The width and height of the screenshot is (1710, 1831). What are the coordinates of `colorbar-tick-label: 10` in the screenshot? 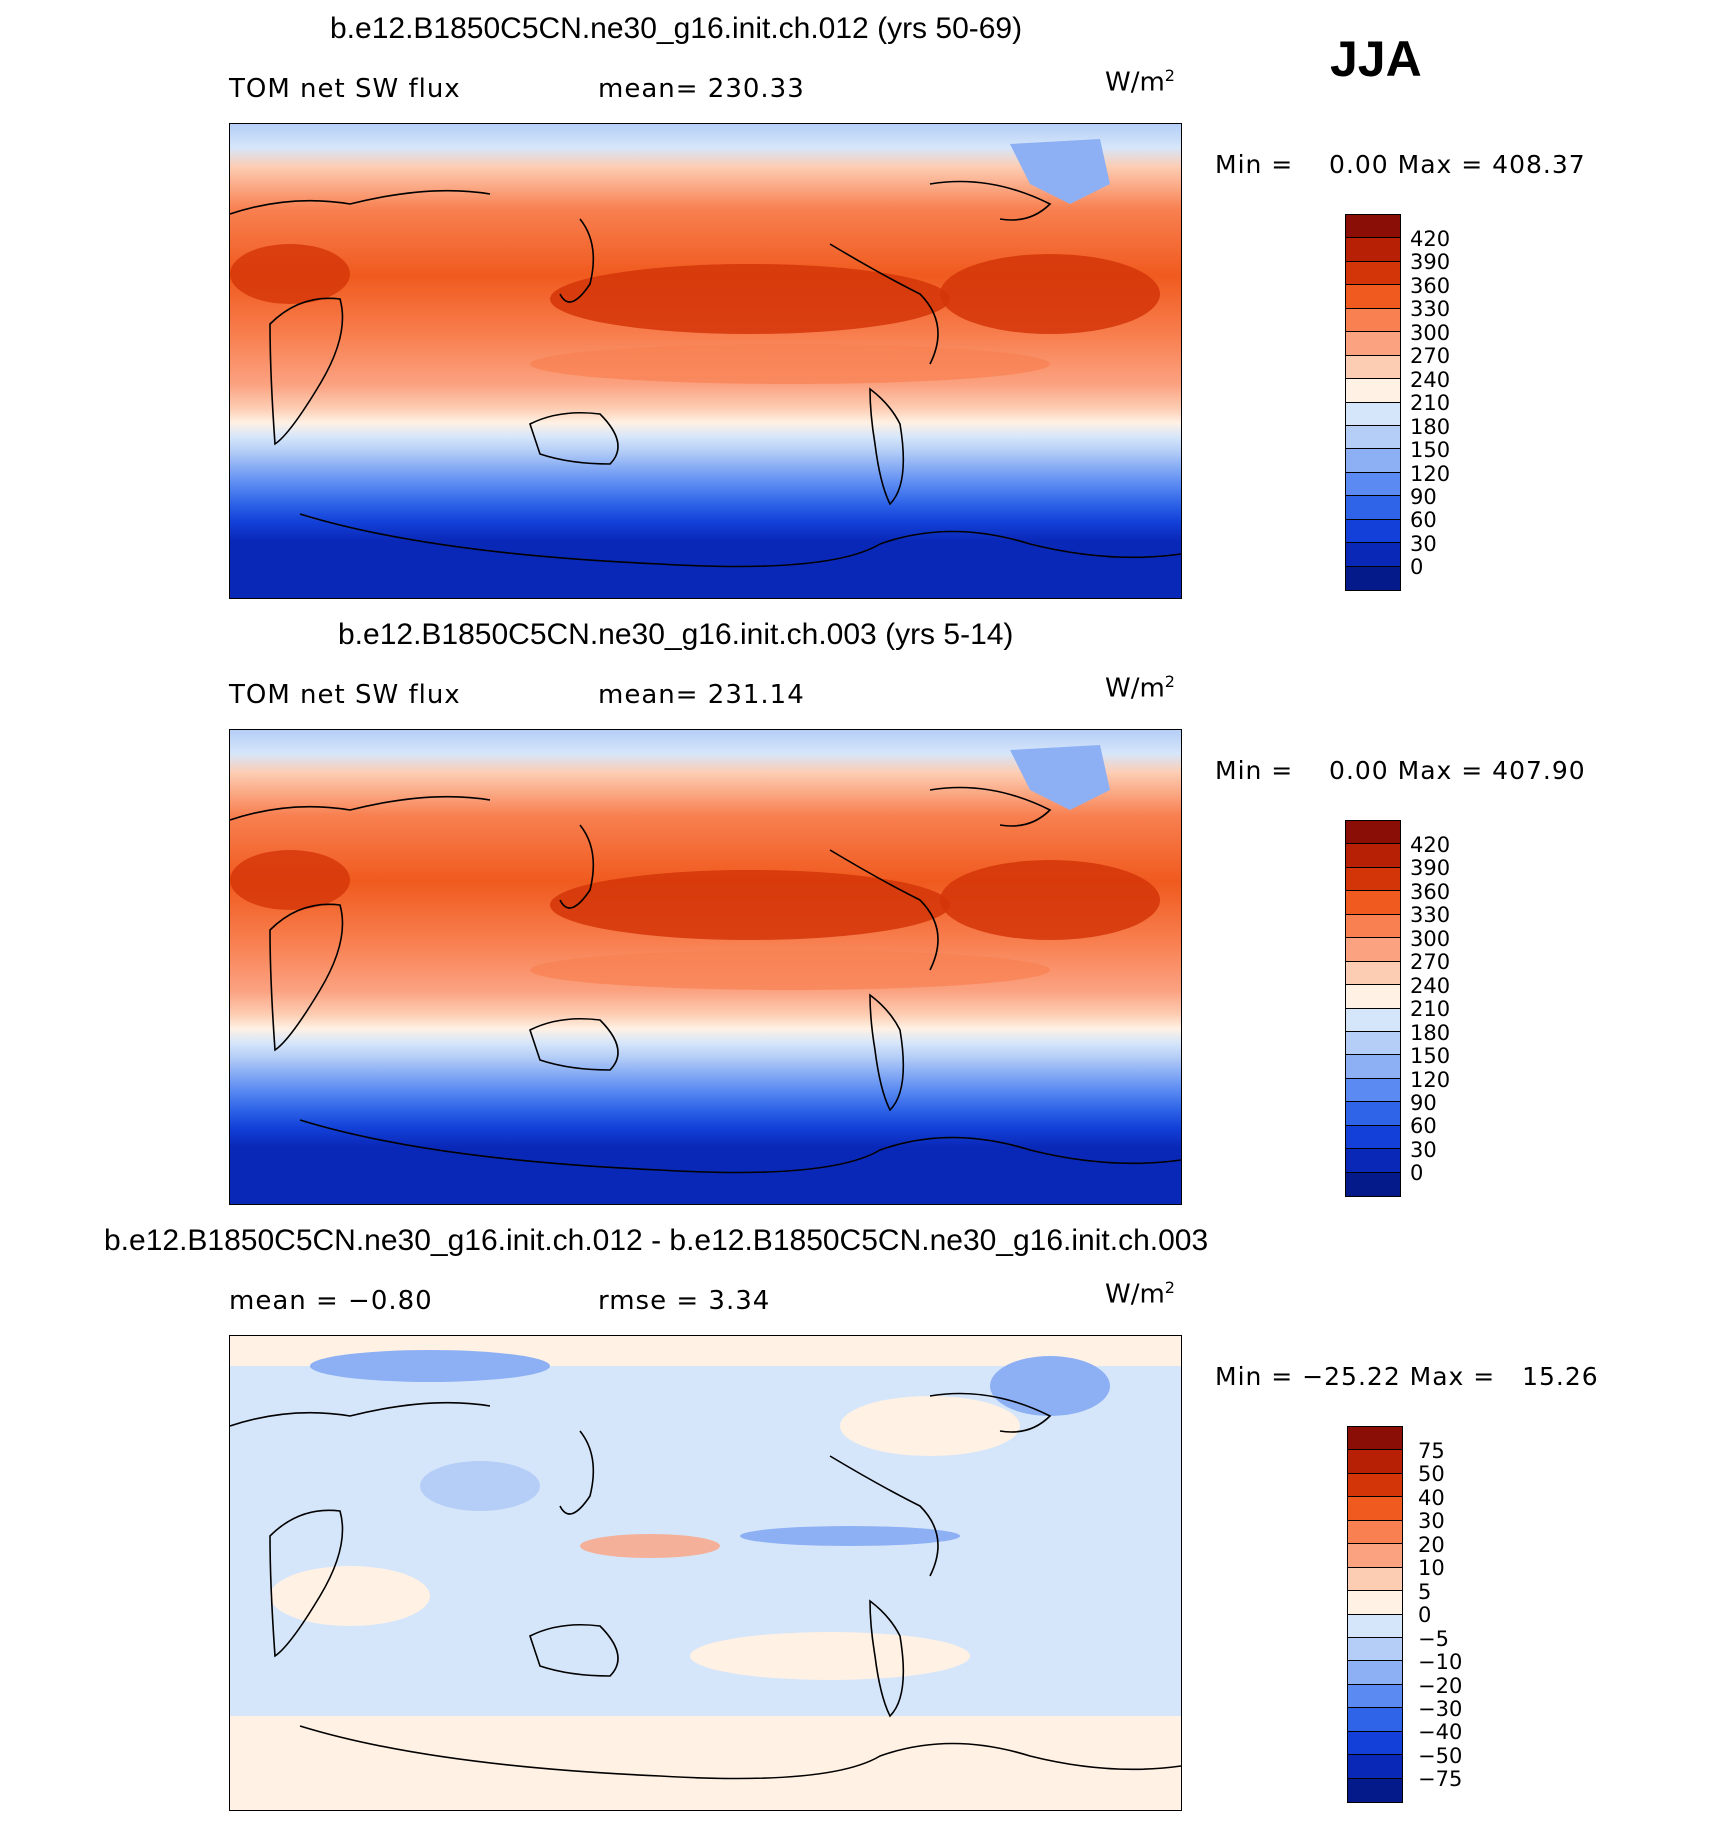 It's located at (1431, 1568).